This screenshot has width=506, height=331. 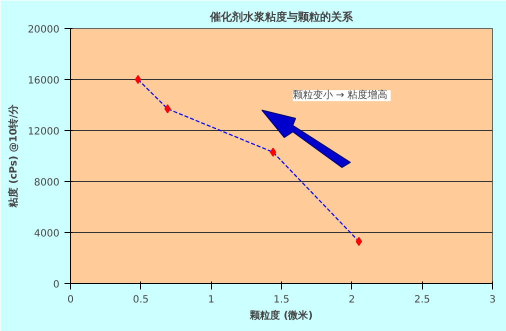 I want to click on x-tick-label: 0, so click(x=70, y=300).